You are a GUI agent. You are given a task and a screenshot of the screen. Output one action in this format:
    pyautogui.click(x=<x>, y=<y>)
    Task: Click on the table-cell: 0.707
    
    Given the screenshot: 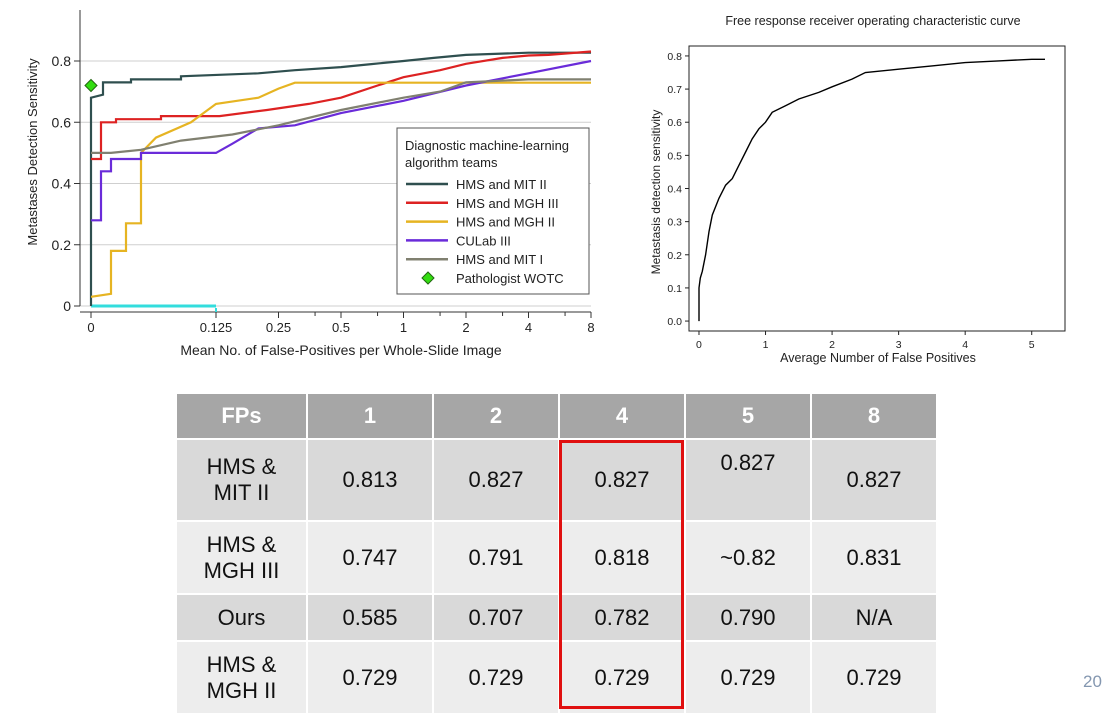 What is the action you would take?
    pyautogui.click(x=496, y=617)
    